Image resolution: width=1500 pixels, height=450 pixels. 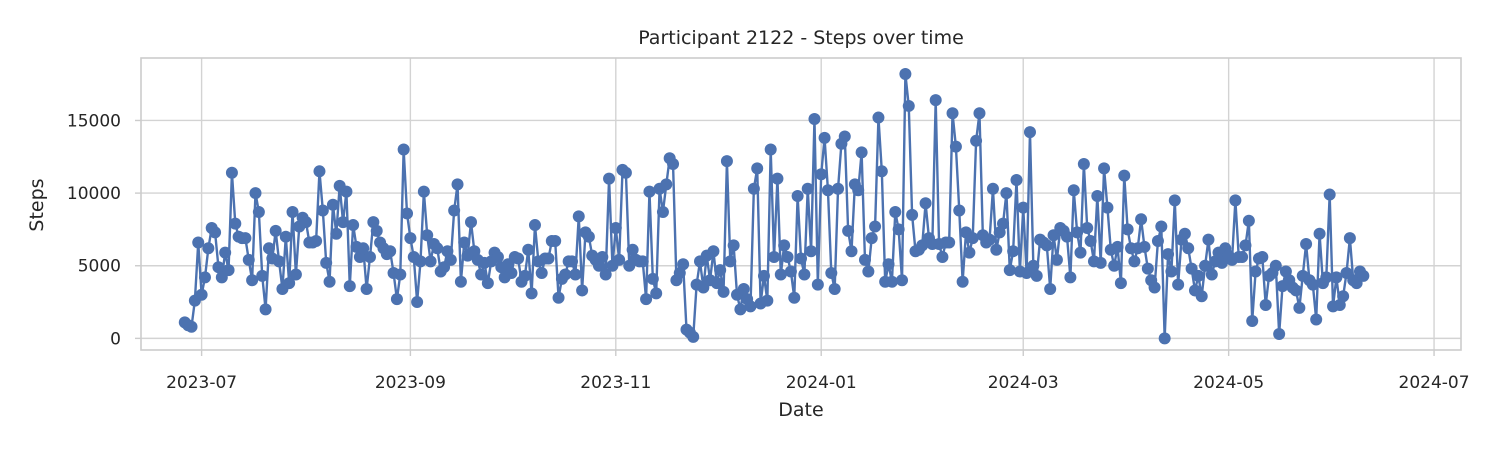 What do you see at coordinates (94, 121) in the screenshot?
I see `y-tick-label: 15000` at bounding box center [94, 121].